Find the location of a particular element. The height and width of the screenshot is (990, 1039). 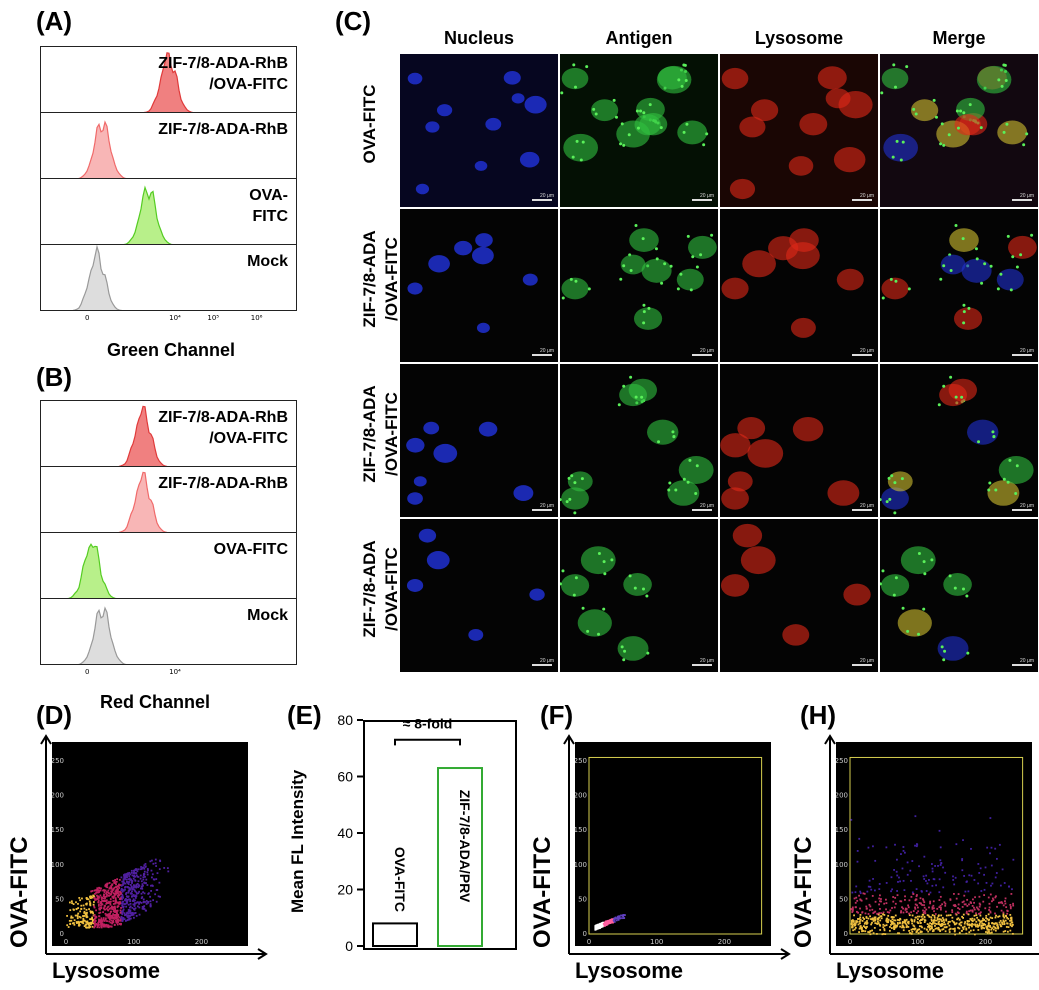

panel-label-h: (H) is located at coordinates (818, 715).